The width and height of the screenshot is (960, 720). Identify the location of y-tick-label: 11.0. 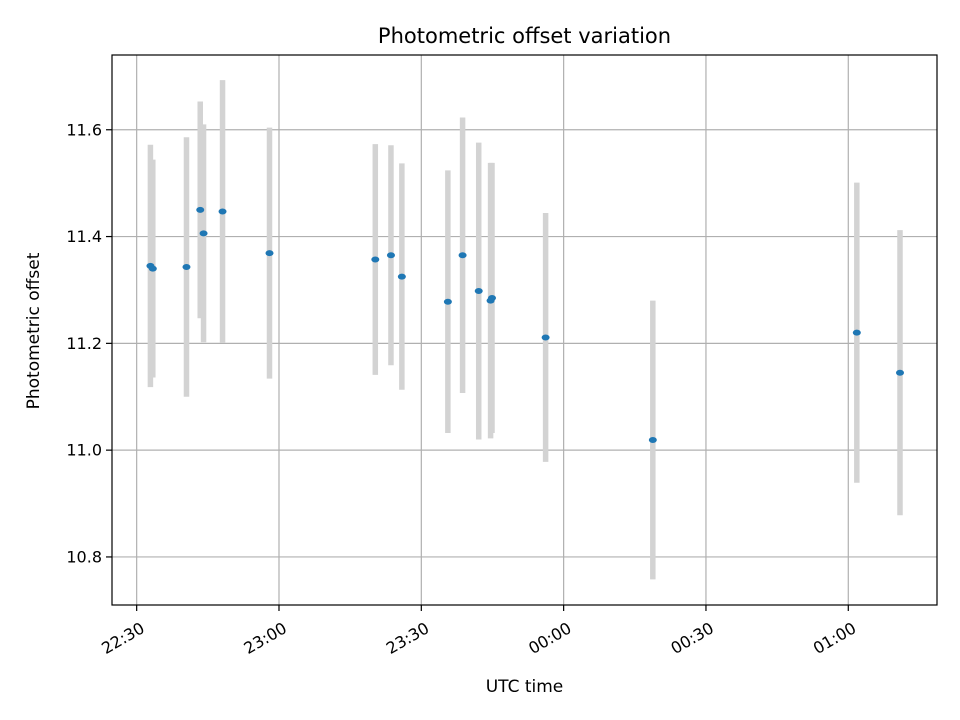
(84, 450).